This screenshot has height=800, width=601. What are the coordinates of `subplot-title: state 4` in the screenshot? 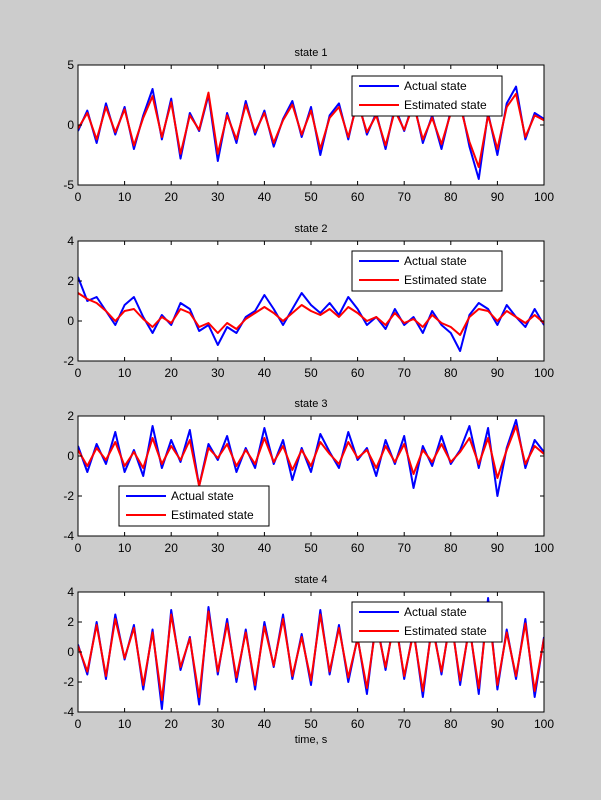 It's located at (310, 580).